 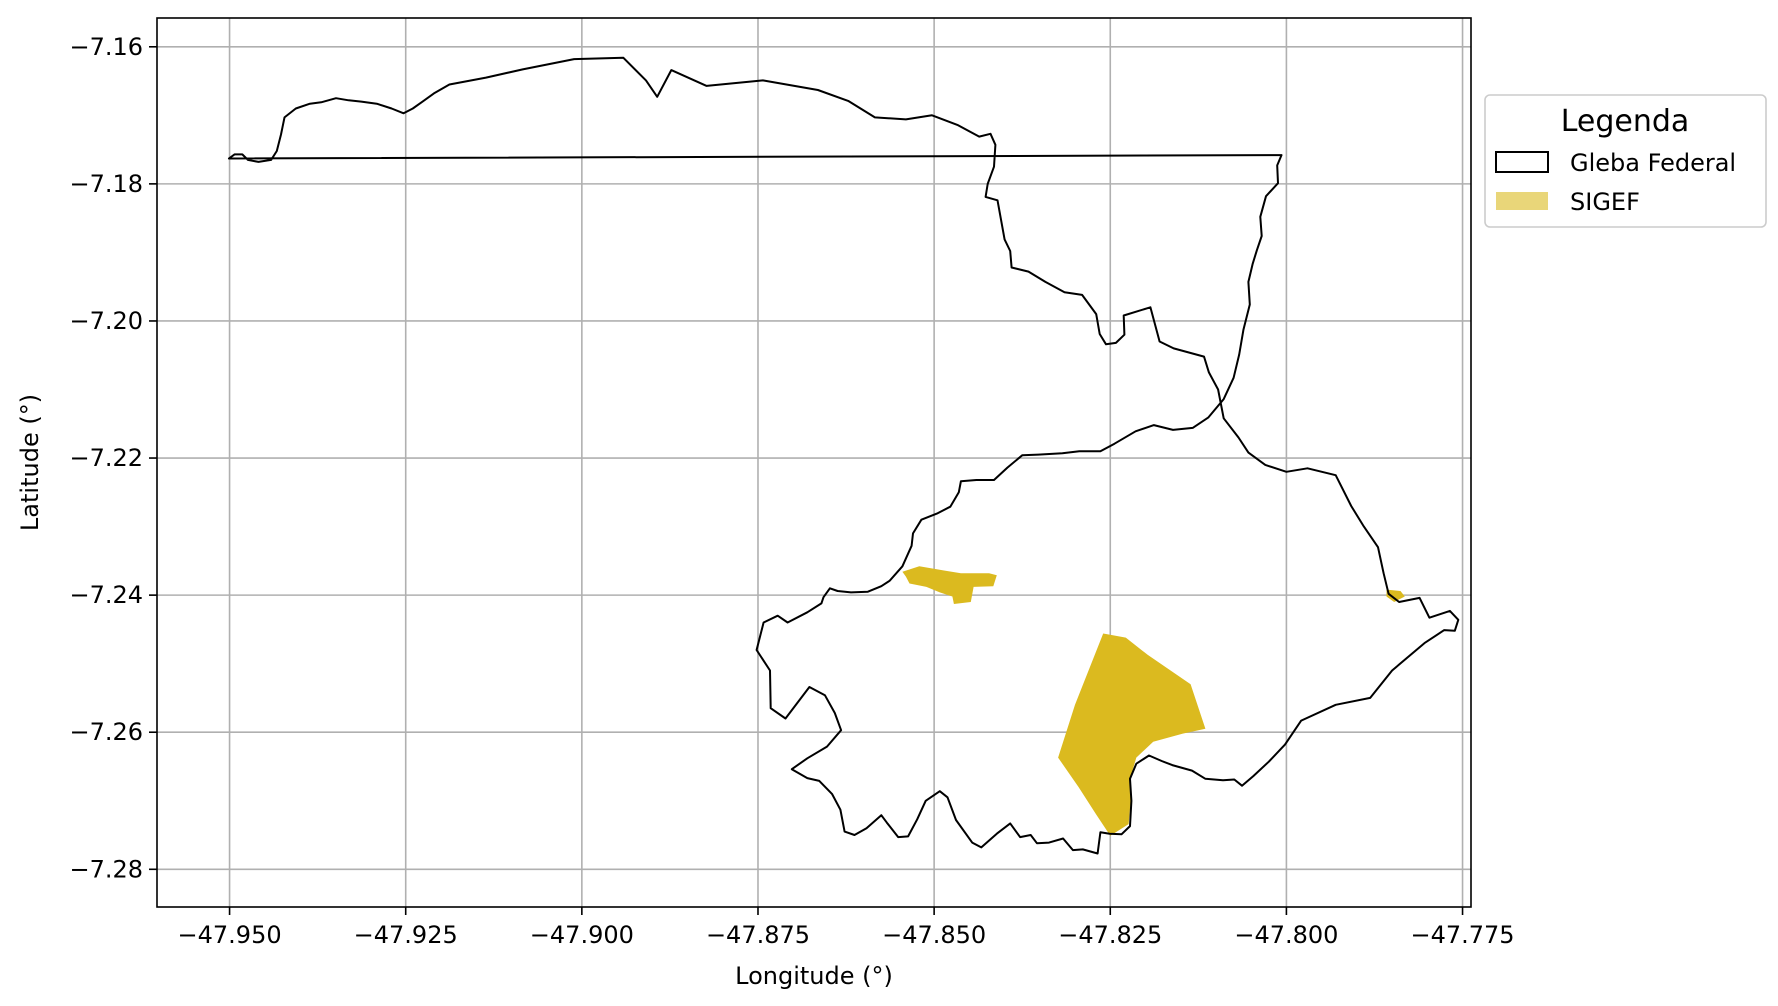 I want to click on x-tick-label: −47.925, so click(x=406, y=935).